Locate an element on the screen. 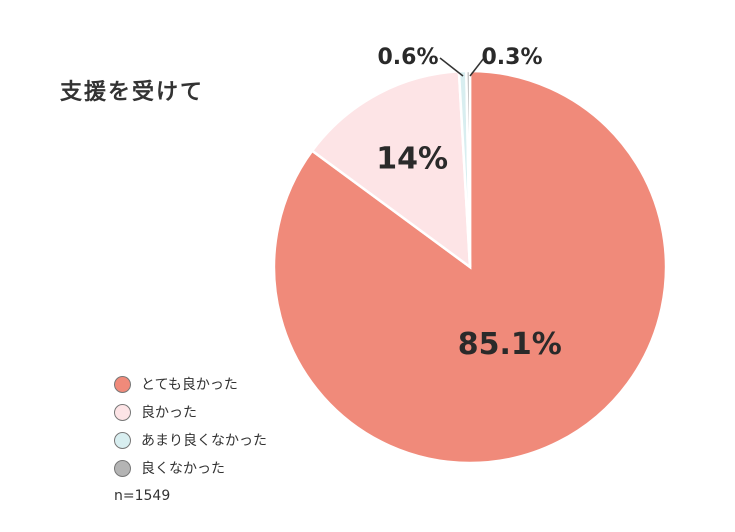  leader-lines is located at coordinates (462, 67).